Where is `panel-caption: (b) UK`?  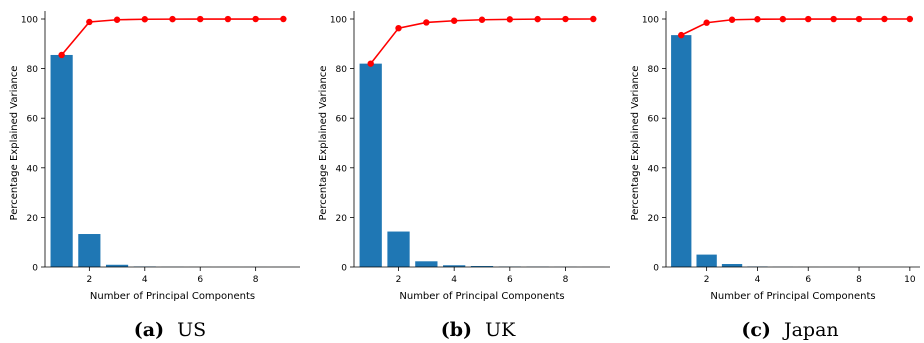
panel-caption: (b) UK is located at coordinates (478, 330).